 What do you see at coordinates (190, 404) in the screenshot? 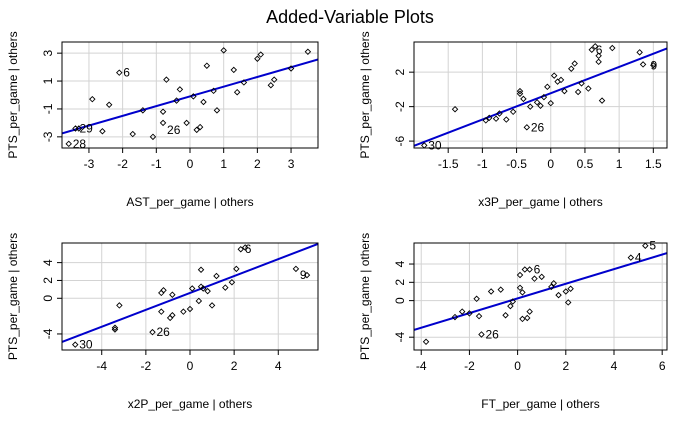
I see `x-axis-label: x2P_per_game | others` at bounding box center [190, 404].